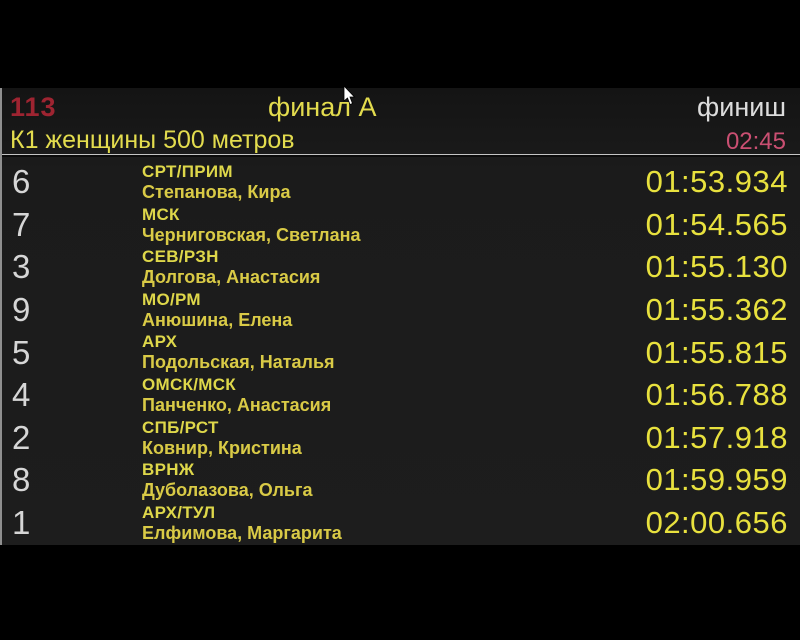  Describe the element at coordinates (231, 277) in the screenshot. I see `athlete-name: Долгова, Анастасия` at that location.